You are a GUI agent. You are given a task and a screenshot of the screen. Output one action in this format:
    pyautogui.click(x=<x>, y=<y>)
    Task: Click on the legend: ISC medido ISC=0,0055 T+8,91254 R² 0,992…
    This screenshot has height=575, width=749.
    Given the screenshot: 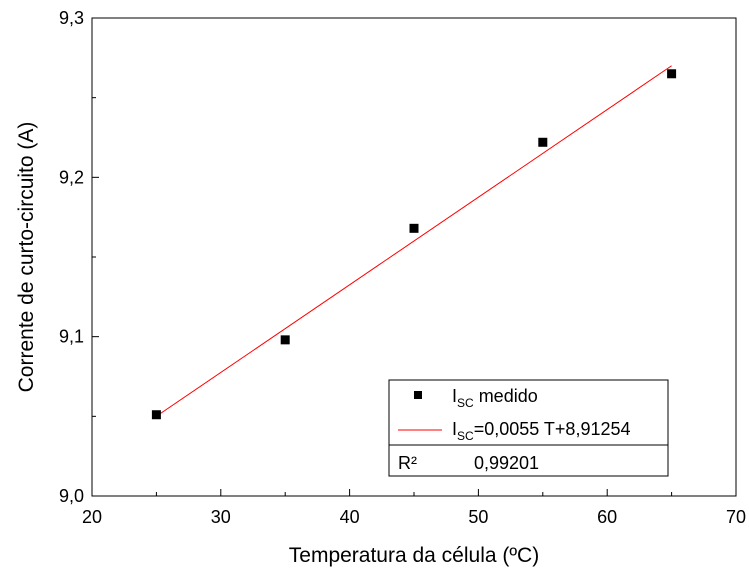 What is the action you would take?
    pyautogui.click(x=528, y=428)
    